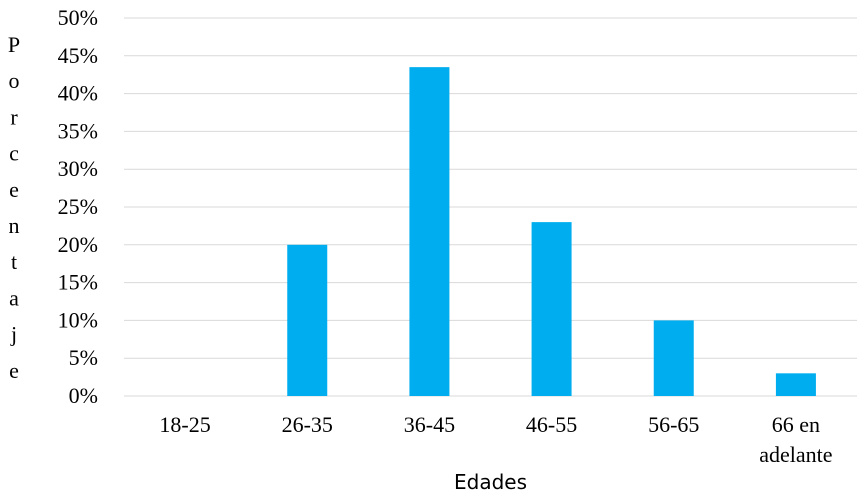  What do you see at coordinates (78, 93) in the screenshot?
I see `y-tick-label: 40%` at bounding box center [78, 93].